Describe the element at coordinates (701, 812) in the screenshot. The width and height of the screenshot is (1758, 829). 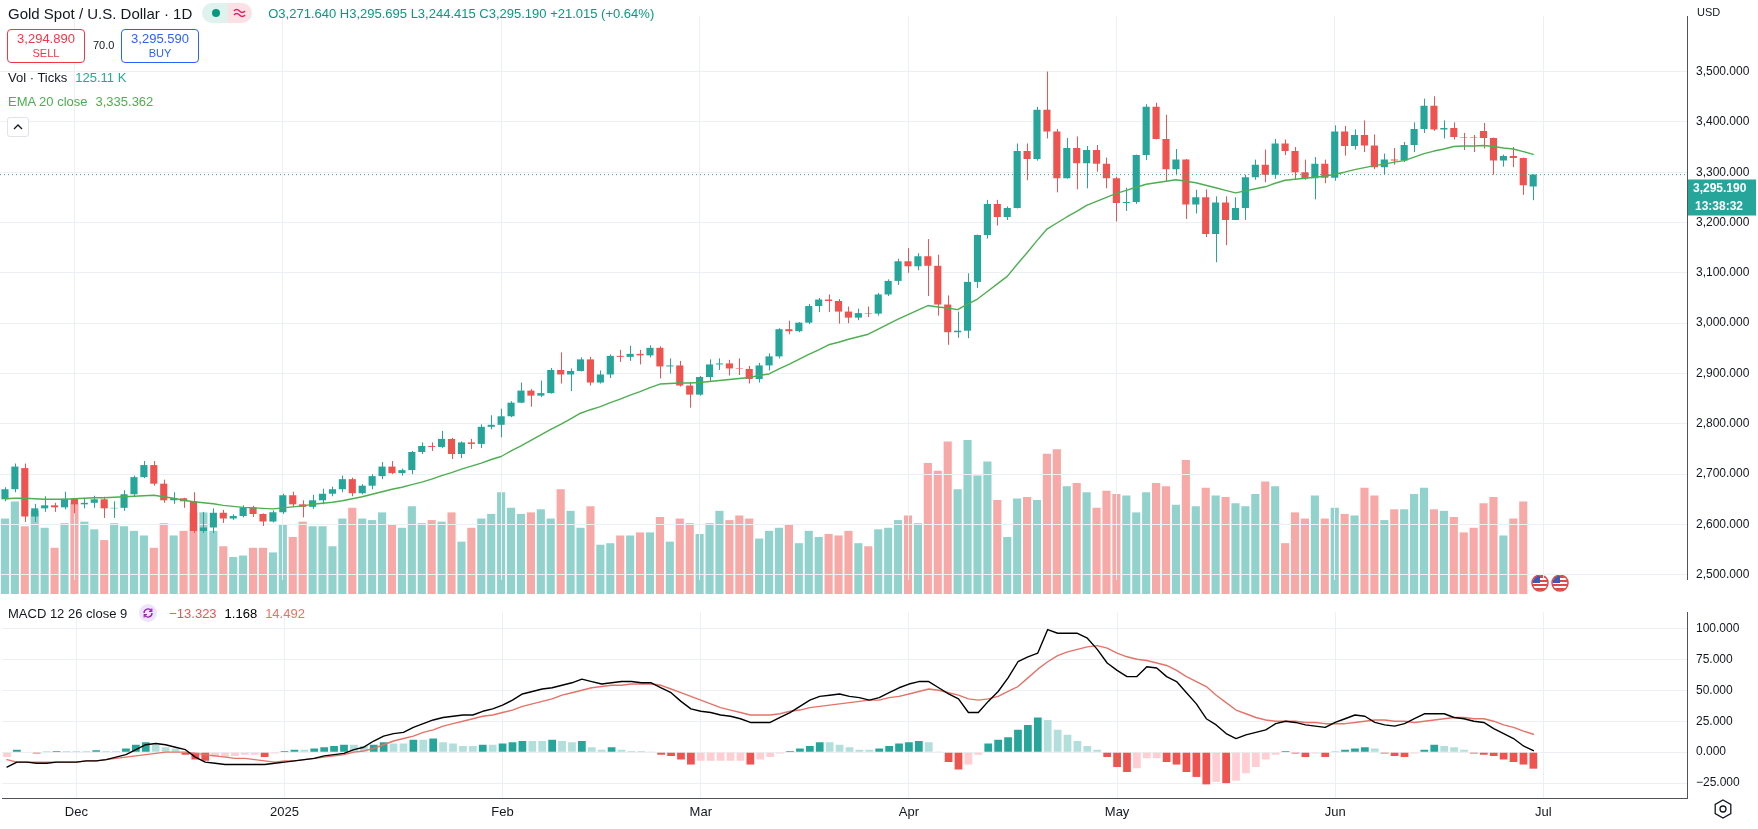
I see `x-tick-label: Mar` at that location.